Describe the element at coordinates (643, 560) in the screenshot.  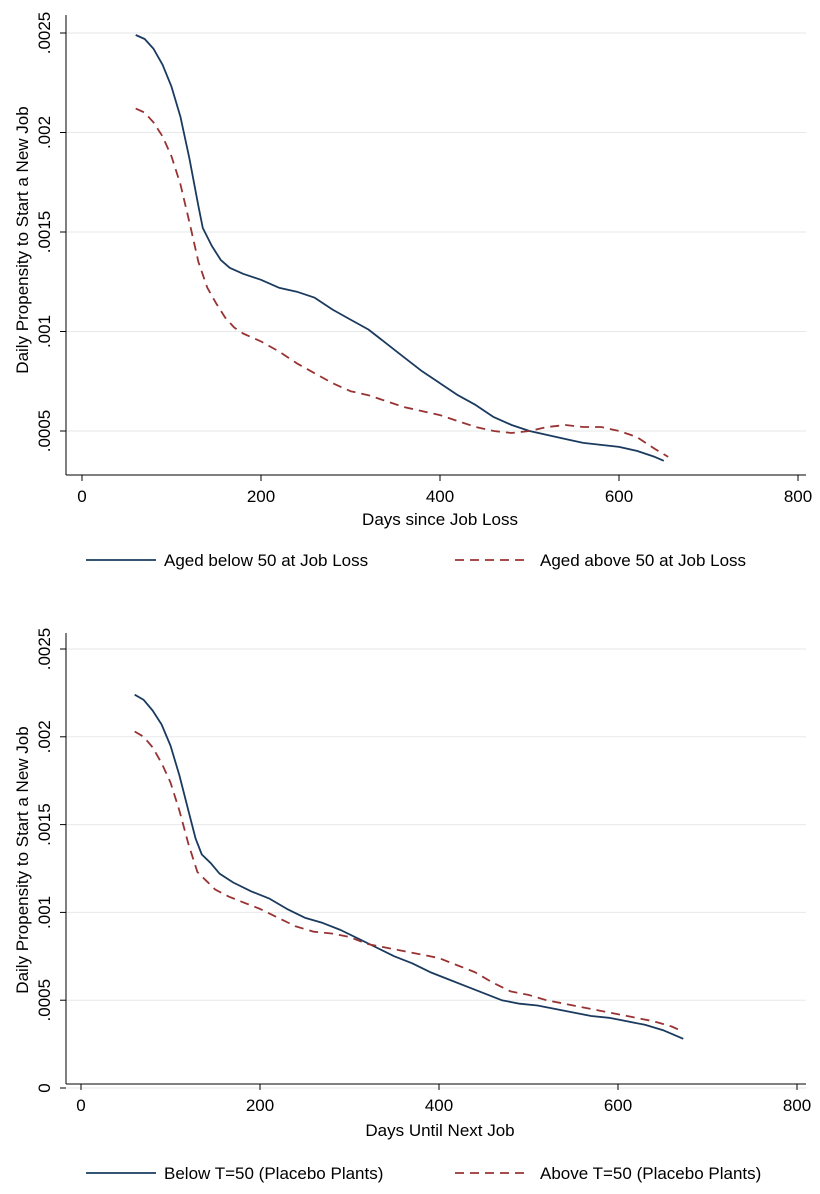
I see `legend-label-2: Aged above 50 at Job Loss` at that location.